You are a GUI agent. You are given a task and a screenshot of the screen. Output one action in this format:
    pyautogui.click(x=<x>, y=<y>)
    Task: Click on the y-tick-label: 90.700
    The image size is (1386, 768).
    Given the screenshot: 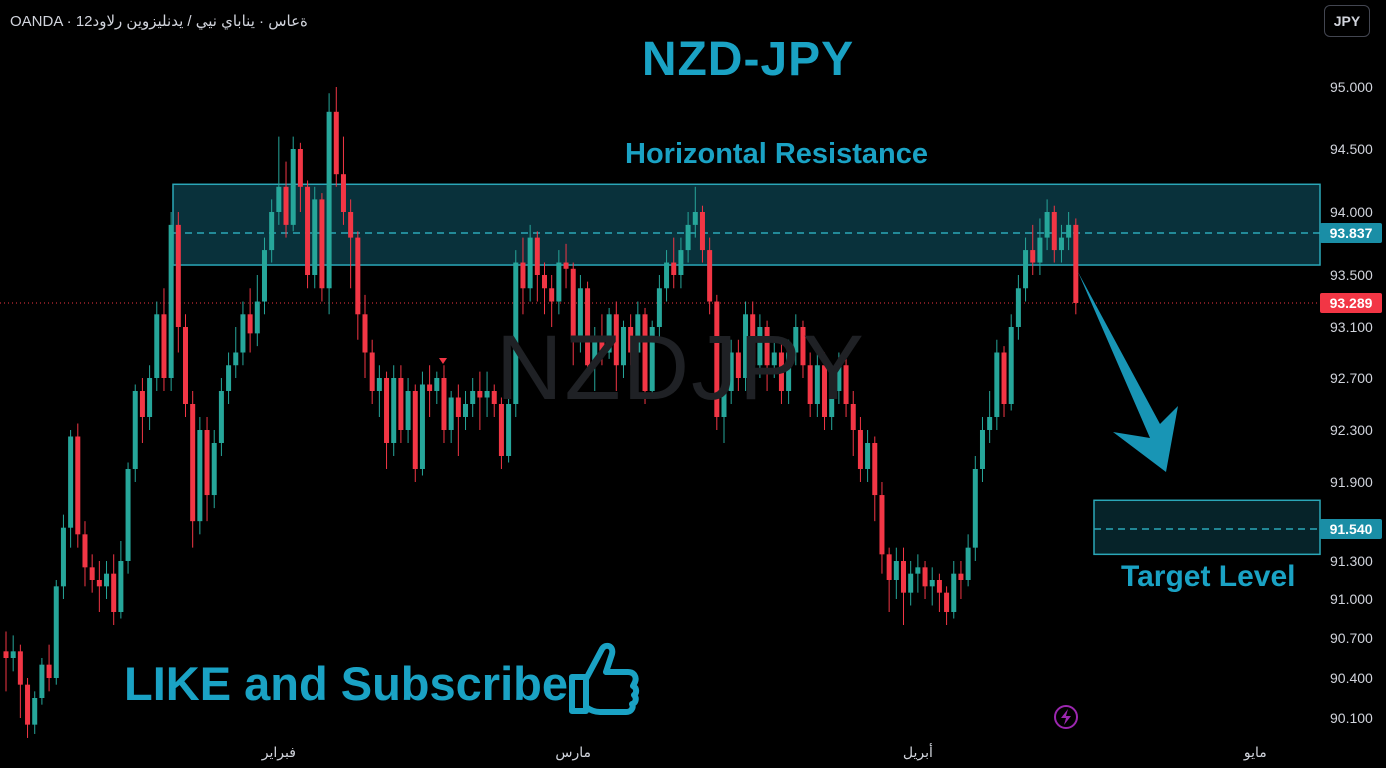 What is the action you would take?
    pyautogui.click(x=1351, y=638)
    